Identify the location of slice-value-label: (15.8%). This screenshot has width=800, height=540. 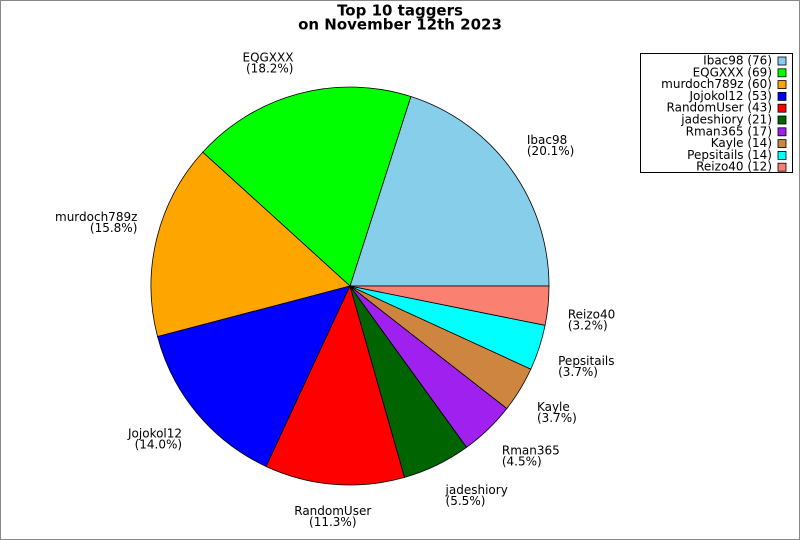
(113, 228).